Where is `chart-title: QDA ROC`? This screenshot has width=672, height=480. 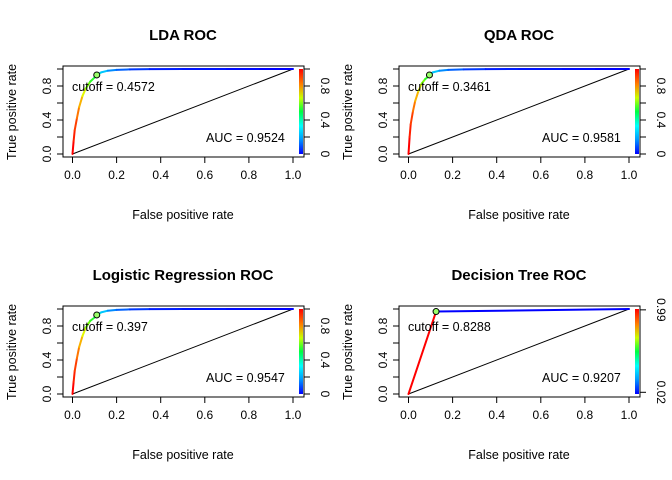 chart-title: QDA ROC is located at coordinates (519, 35).